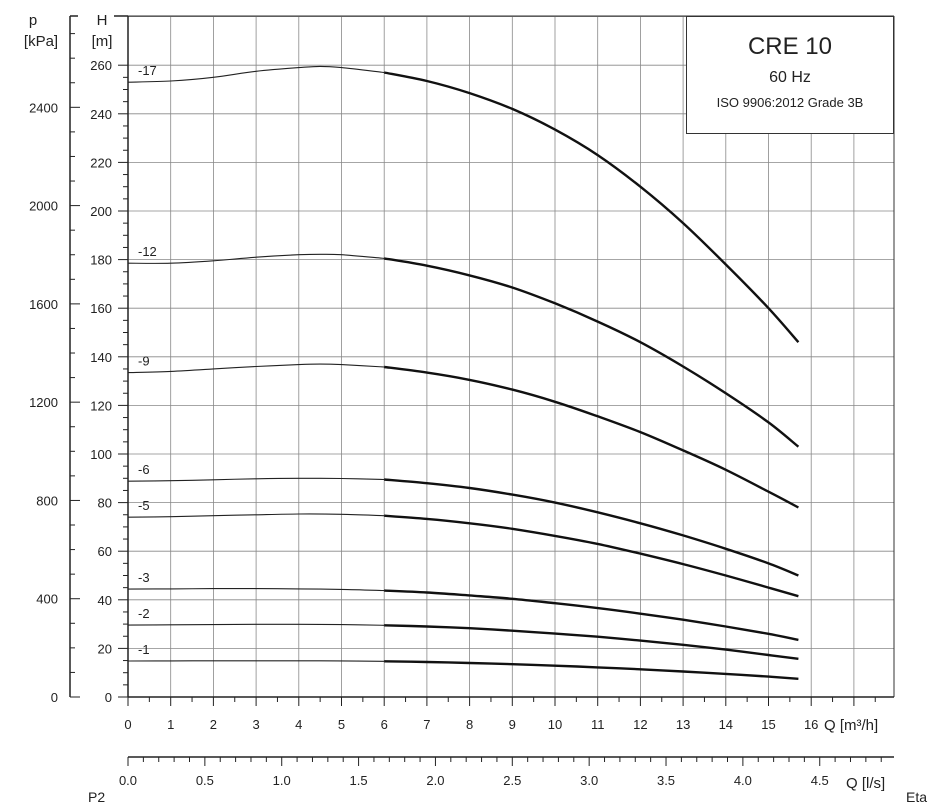  I want to click on x-m3h-tick-label: 7, so click(426, 724).